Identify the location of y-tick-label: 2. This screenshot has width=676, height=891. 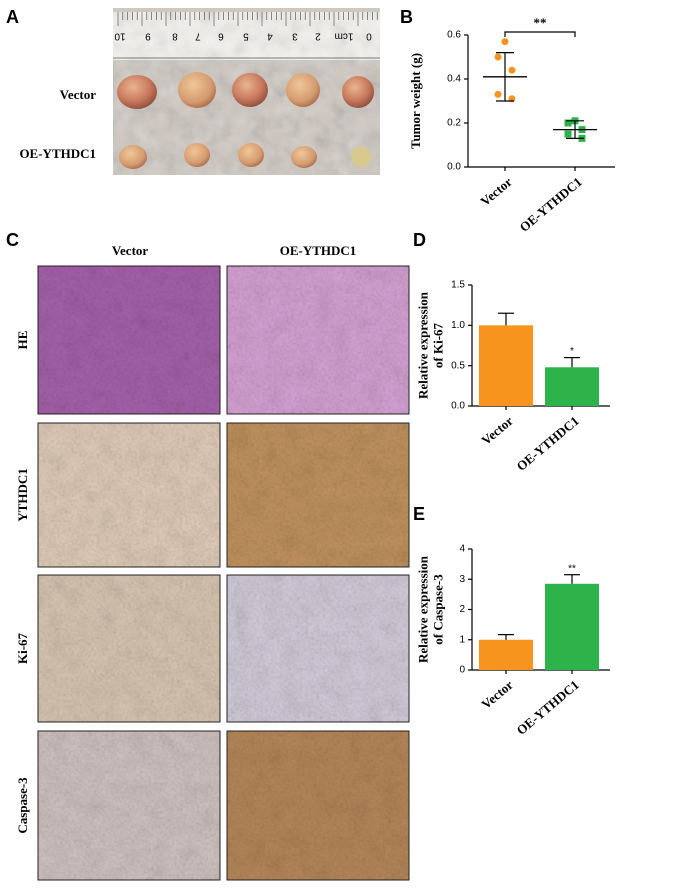
(462, 609).